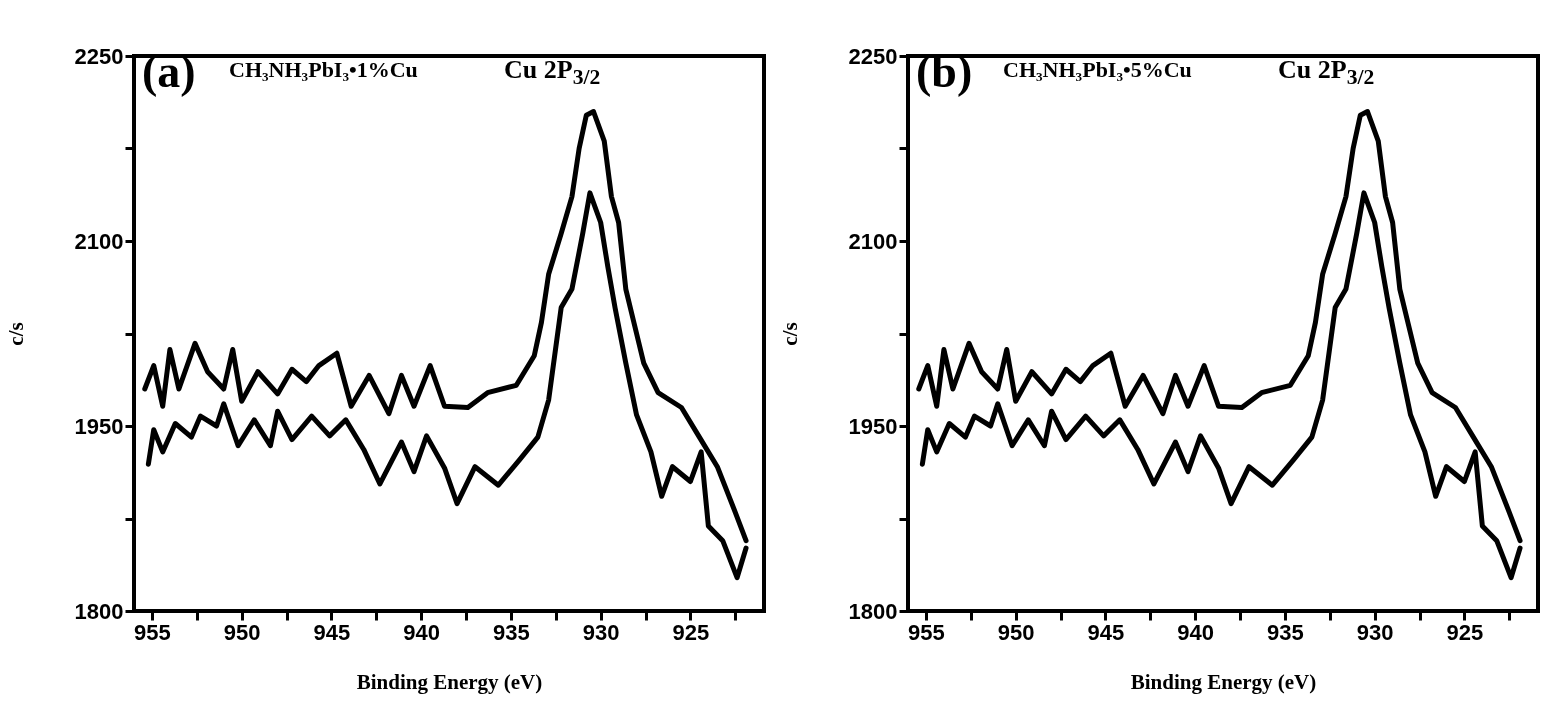 The width and height of the screenshot is (1549, 710). Describe the element at coordinates (169, 71) in the screenshot. I see `annotation: (a)` at that location.